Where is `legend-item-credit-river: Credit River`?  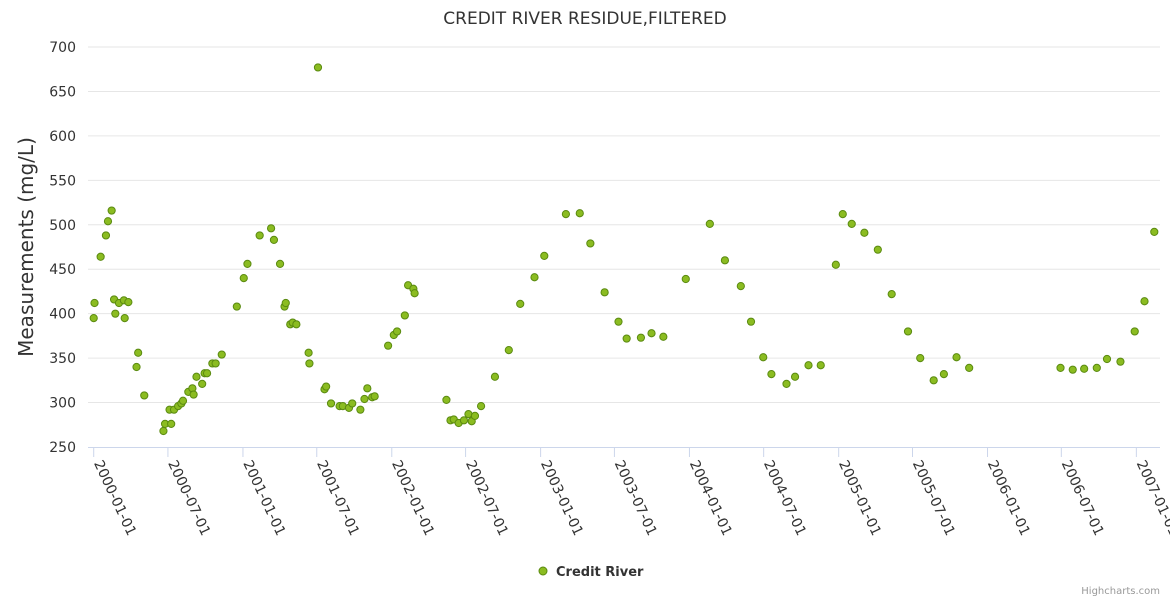 legend-item-credit-river: Credit River is located at coordinates (600, 572).